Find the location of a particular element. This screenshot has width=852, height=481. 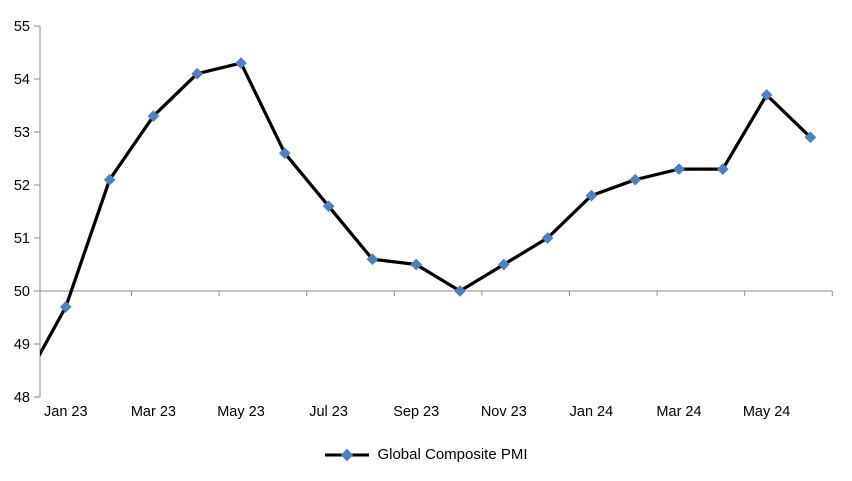

x-tick-label: Nov 23 is located at coordinates (504, 412).